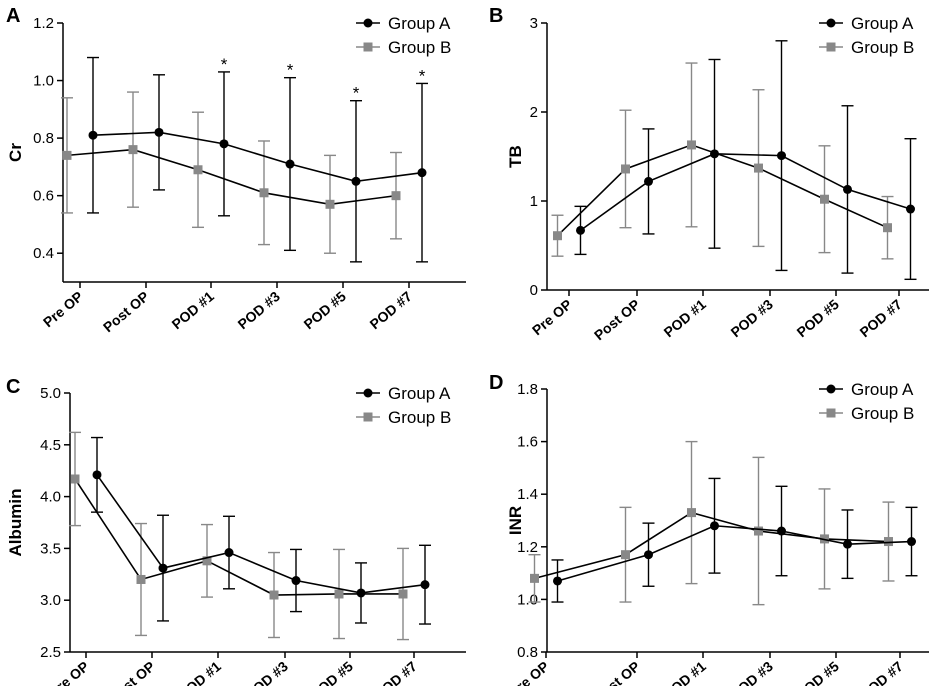 The image size is (945, 686). I want to click on y-axis-label: TB, so click(515, 156).